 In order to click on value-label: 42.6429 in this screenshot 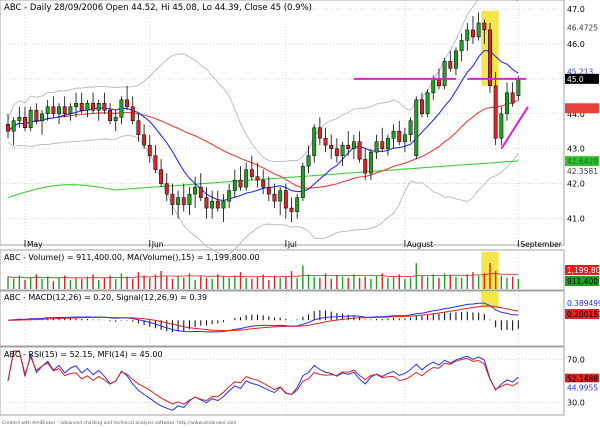, I will do `click(582, 161)`.